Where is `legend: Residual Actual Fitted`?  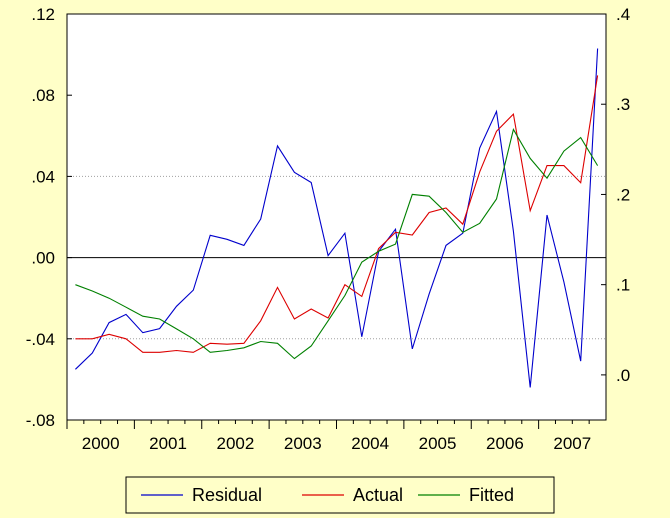
legend: Residual Actual Fitted is located at coordinates (340, 495).